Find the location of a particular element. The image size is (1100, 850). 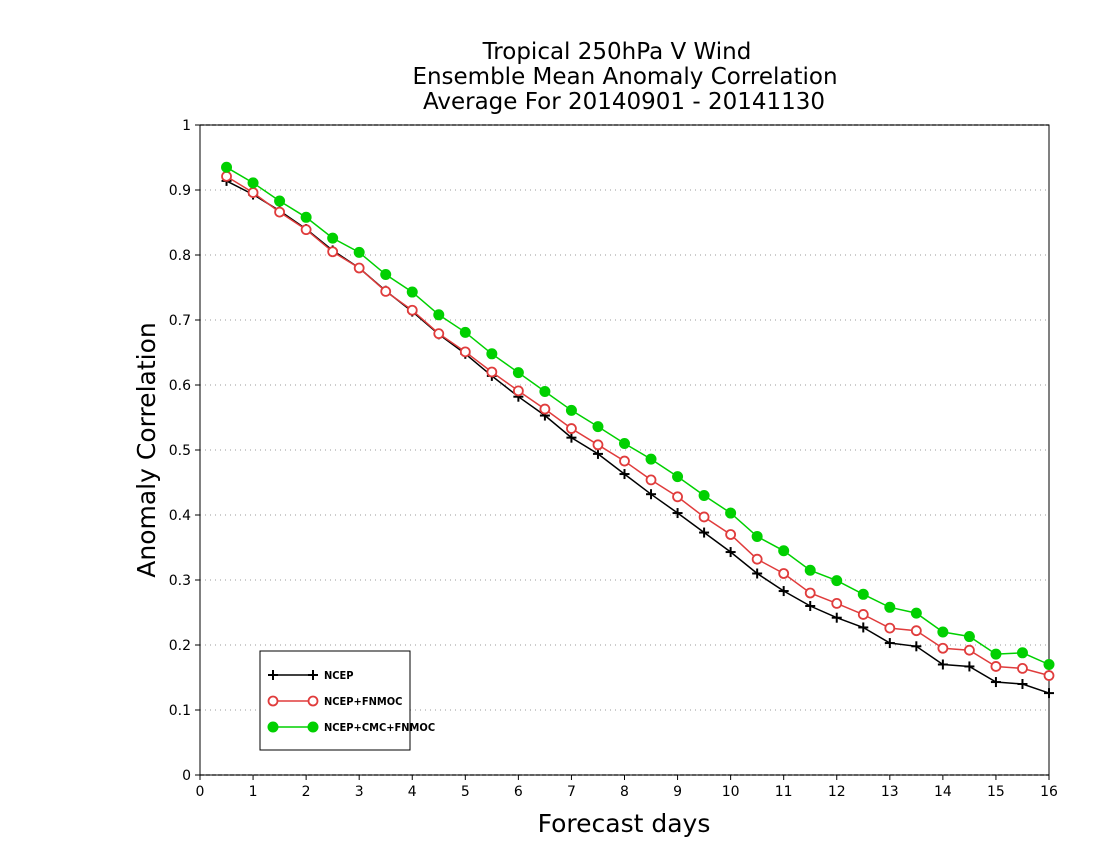

x-tick-label: 0 is located at coordinates (200, 792).